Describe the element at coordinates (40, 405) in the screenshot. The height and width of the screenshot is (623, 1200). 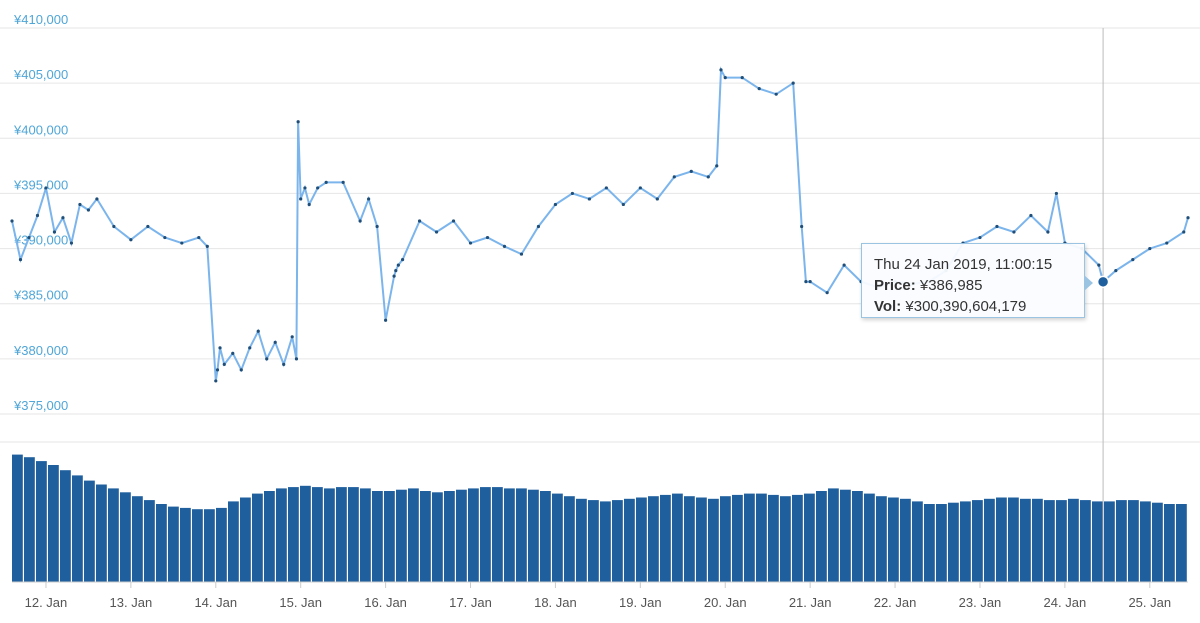
I see `y-tick-label: ¥375,000` at that location.